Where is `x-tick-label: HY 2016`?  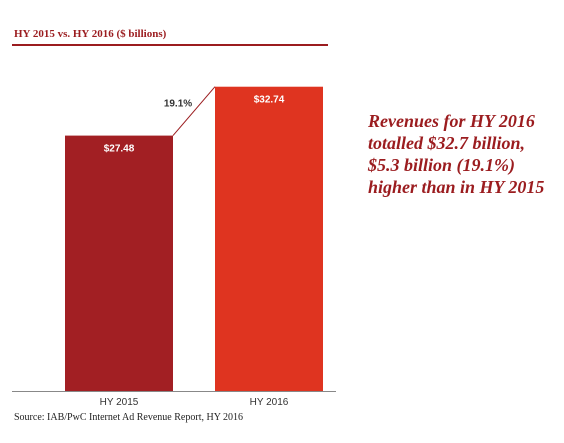 x-tick-label: HY 2016 is located at coordinates (269, 402).